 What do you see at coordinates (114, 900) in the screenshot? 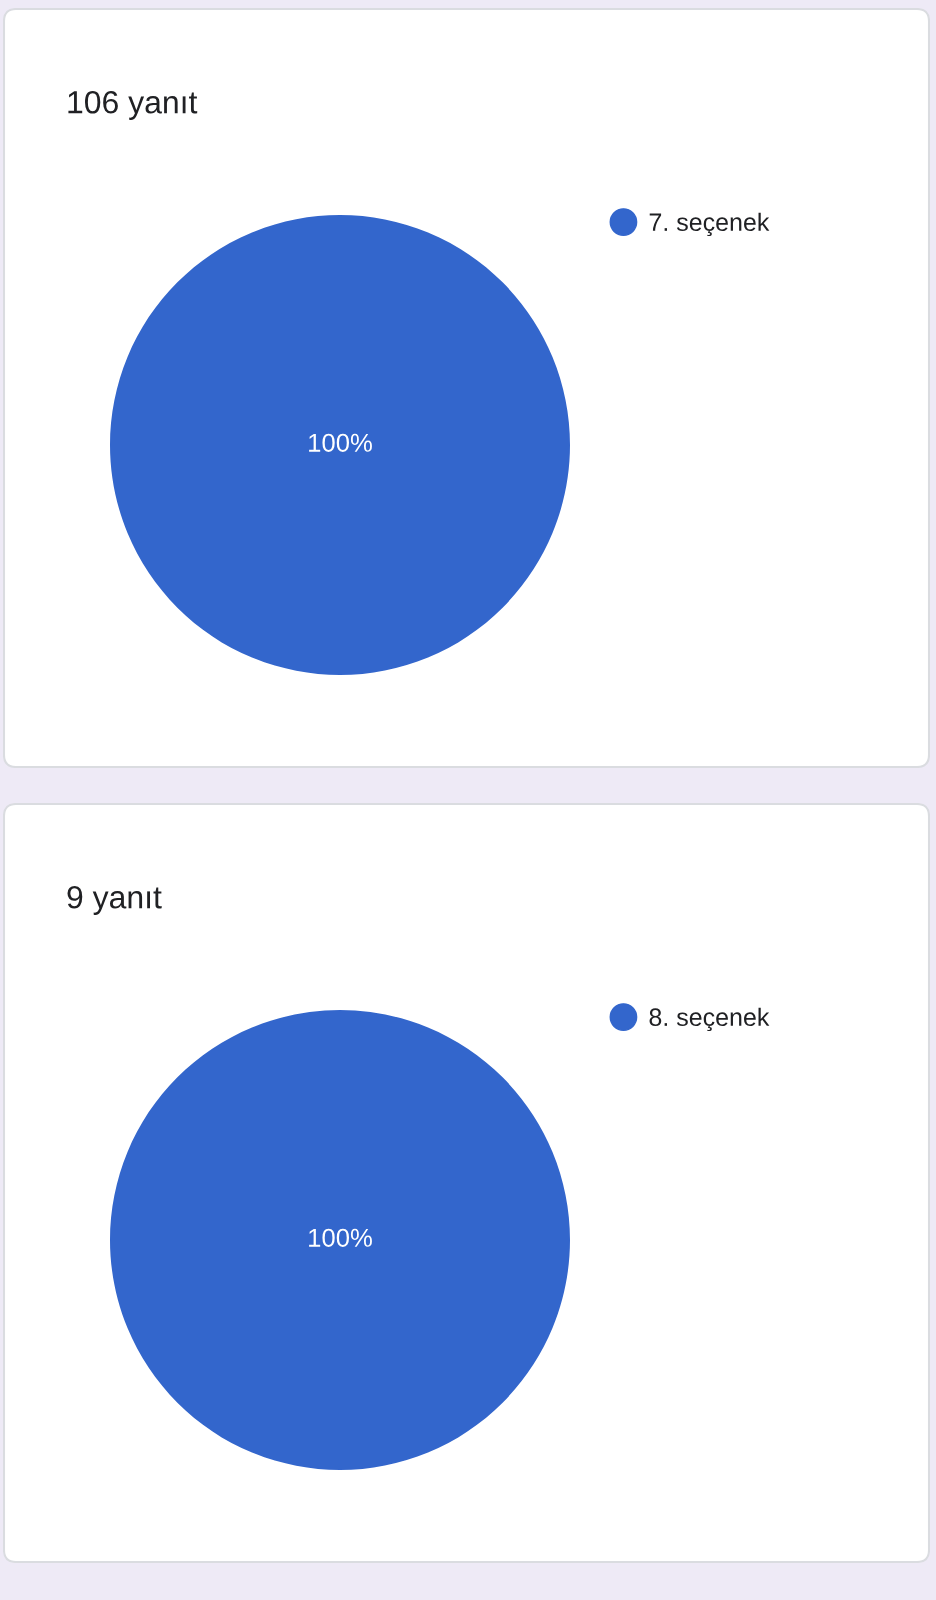
I see `chart-title: 9 yanıt` at bounding box center [114, 900].